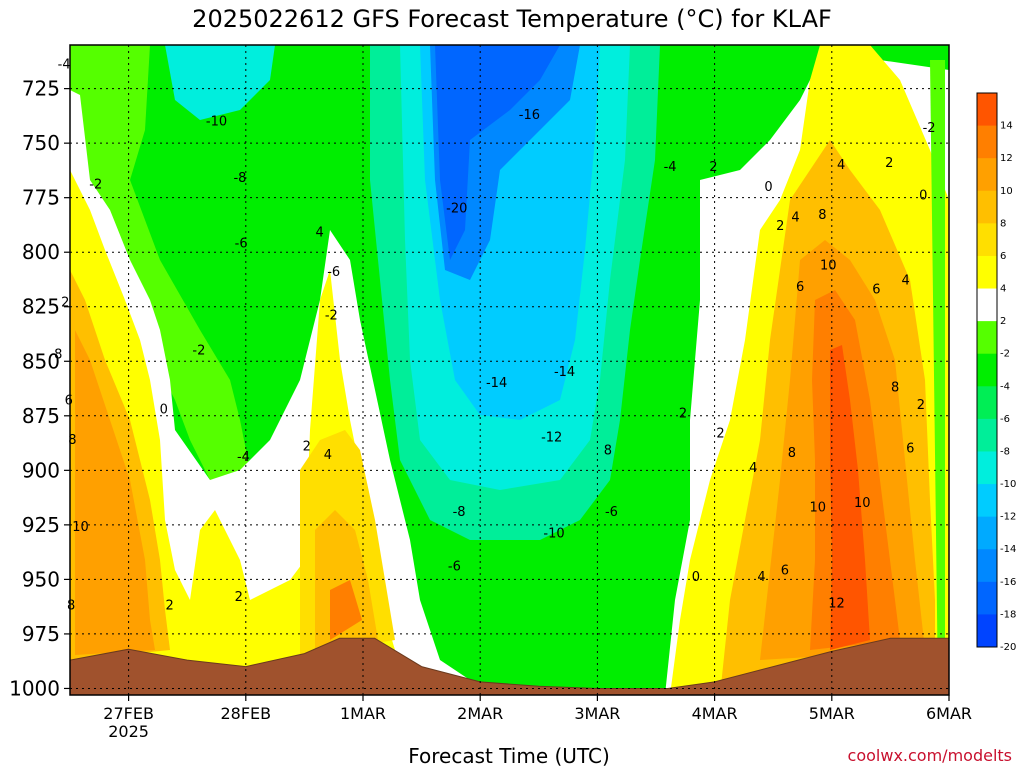 This screenshot has width=1024, height=772. I want to click on y-tick-label: 975, so click(41, 634).